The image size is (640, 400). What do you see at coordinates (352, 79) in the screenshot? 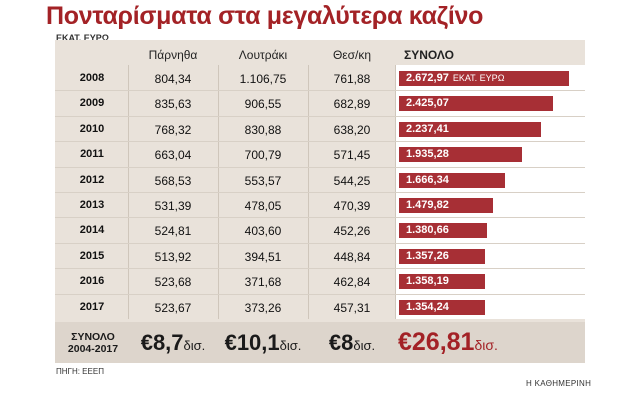
I see `cell-thessaloniki: 761,88` at bounding box center [352, 79].